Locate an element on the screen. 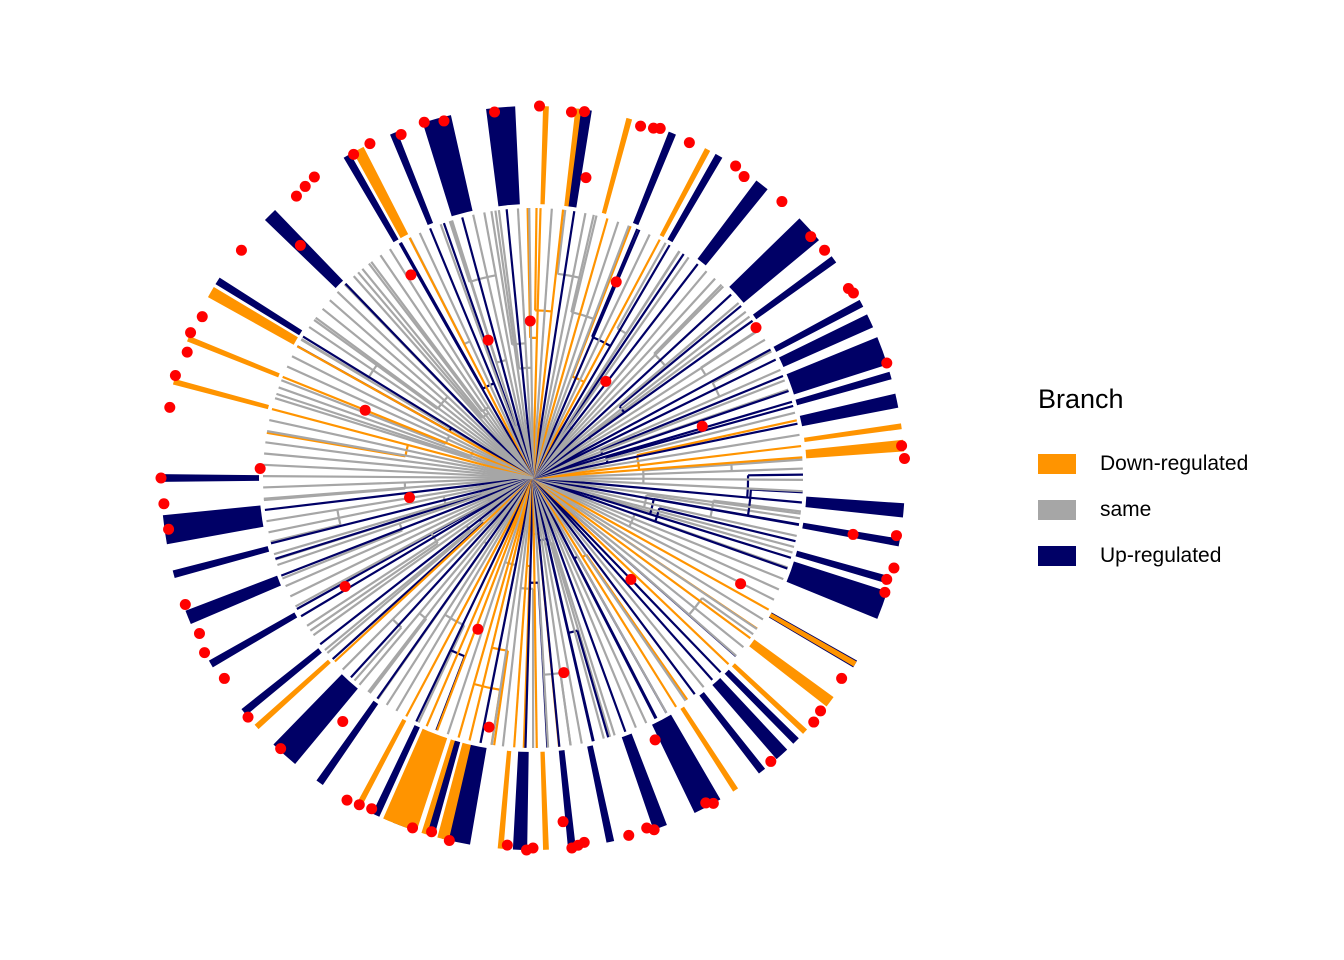  legend-key-up-regulated is located at coordinates (1057, 556).